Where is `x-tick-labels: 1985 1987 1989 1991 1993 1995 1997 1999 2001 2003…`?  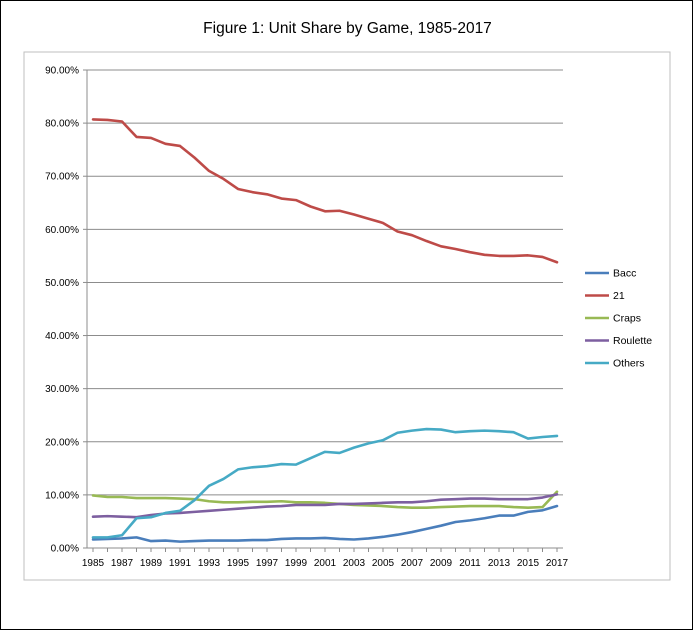 x-tick-labels: 1985 1987 1989 1991 1993 1995 1997 1999 2001 2003… is located at coordinates (325, 563).